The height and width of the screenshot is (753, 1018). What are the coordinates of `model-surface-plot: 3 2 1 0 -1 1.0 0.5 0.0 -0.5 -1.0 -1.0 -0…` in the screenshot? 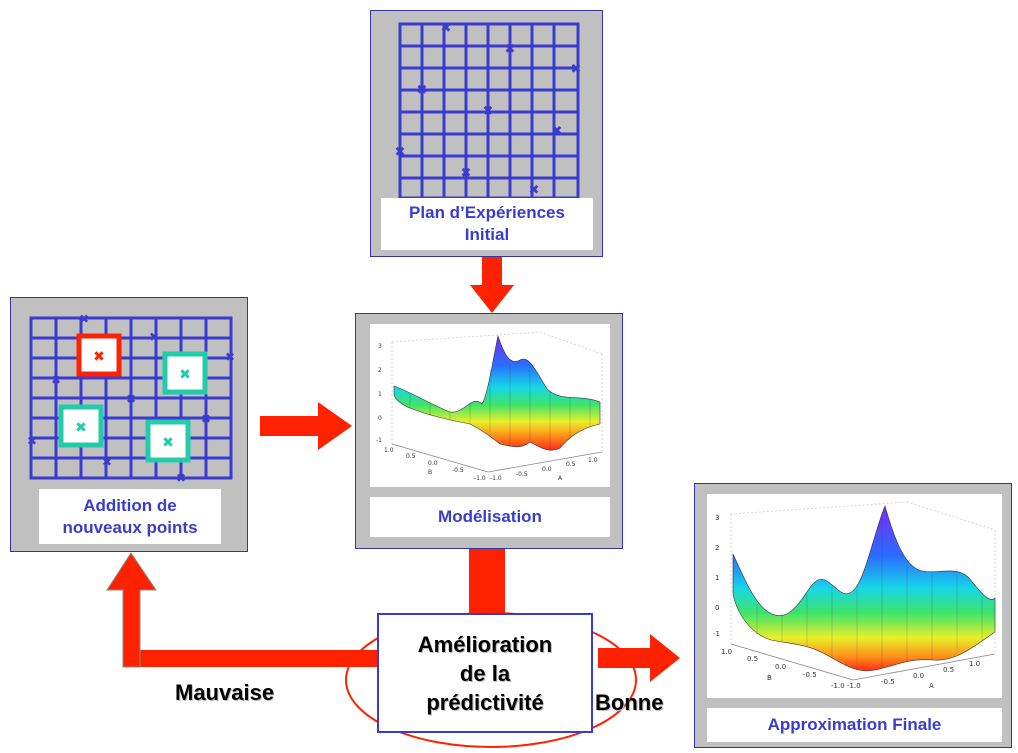 It's located at (490, 405).